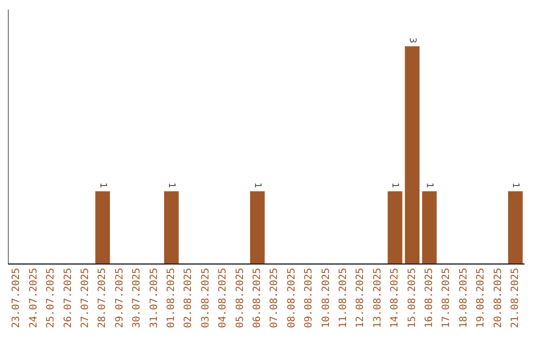 This screenshot has height=340, width=540. I want to click on x-tick-label: 20.08.2025, so click(498, 298).